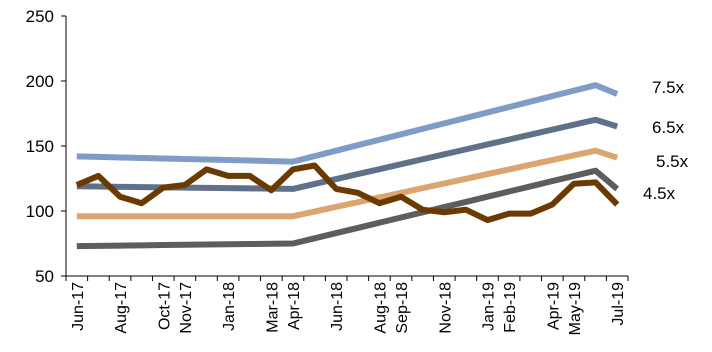  Describe the element at coordinates (402, 308) in the screenshot. I see `x-tick-label: Sep-18` at that location.